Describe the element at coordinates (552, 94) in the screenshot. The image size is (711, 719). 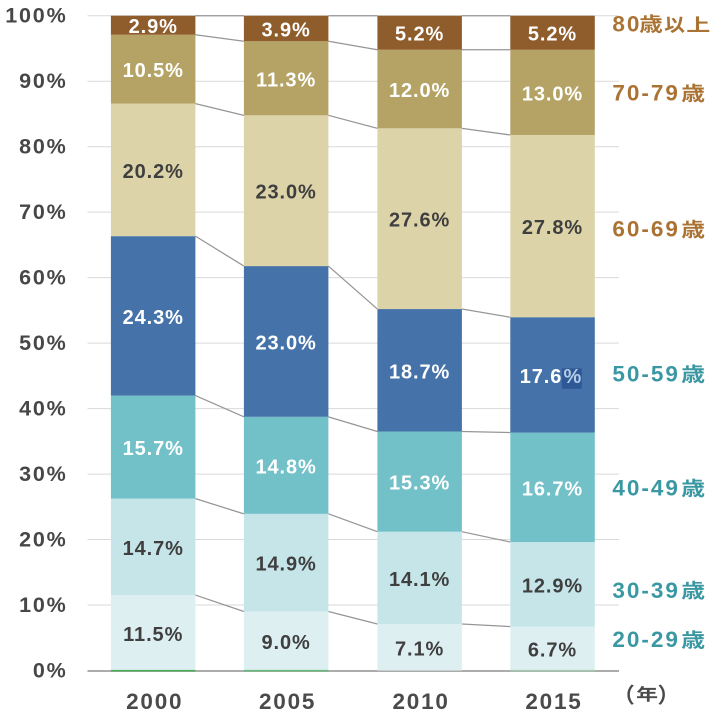
I see `svg-text: 13.0%` at that location.